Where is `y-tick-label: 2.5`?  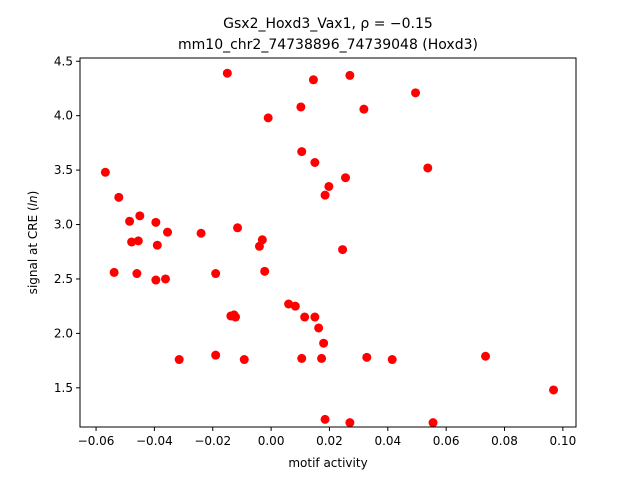 y-tick-label: 2.5 is located at coordinates (63, 279).